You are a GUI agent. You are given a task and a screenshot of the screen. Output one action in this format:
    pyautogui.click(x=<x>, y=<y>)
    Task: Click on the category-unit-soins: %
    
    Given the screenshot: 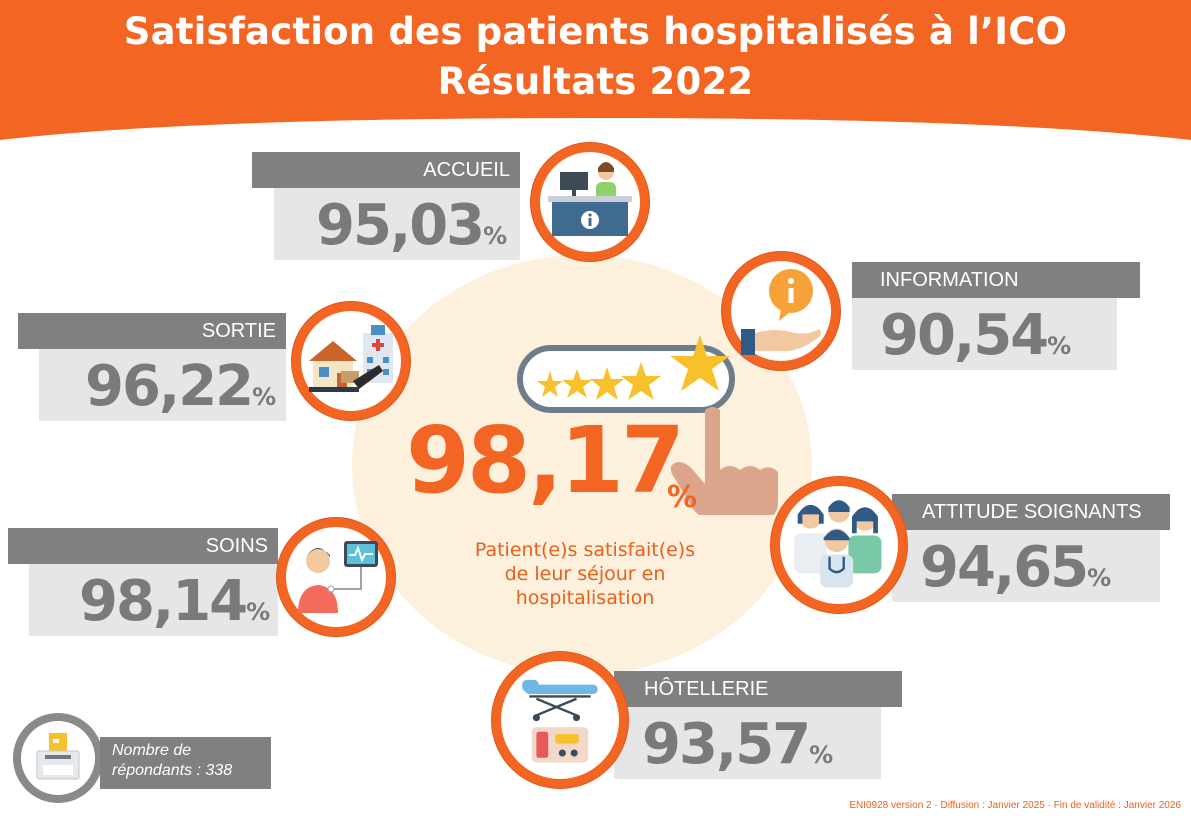 What is the action you would take?
    pyautogui.click(x=258, y=612)
    